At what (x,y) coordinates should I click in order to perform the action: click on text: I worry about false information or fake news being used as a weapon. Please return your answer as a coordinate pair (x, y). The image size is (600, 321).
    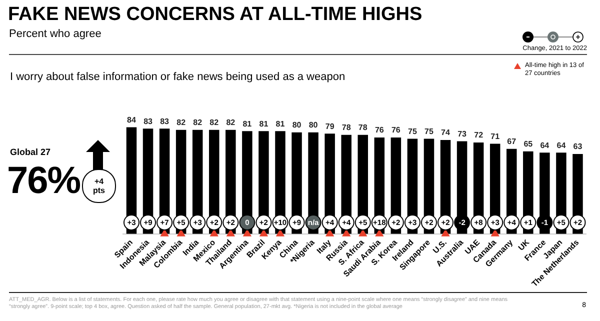
    Looking at the image, I should click on (178, 77).